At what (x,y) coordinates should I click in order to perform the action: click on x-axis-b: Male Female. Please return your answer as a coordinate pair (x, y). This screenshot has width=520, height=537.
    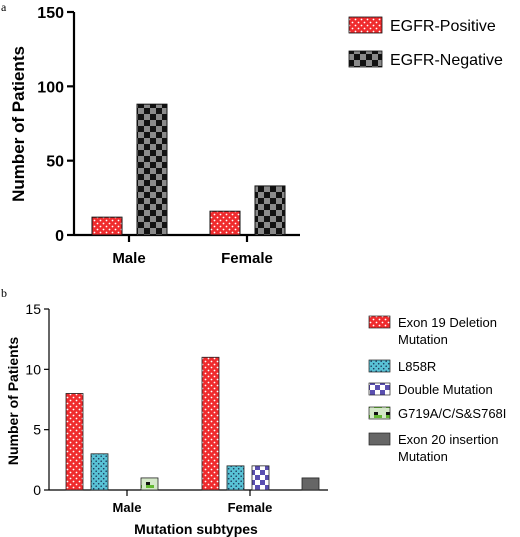
    Looking at the image, I should click on (188, 502).